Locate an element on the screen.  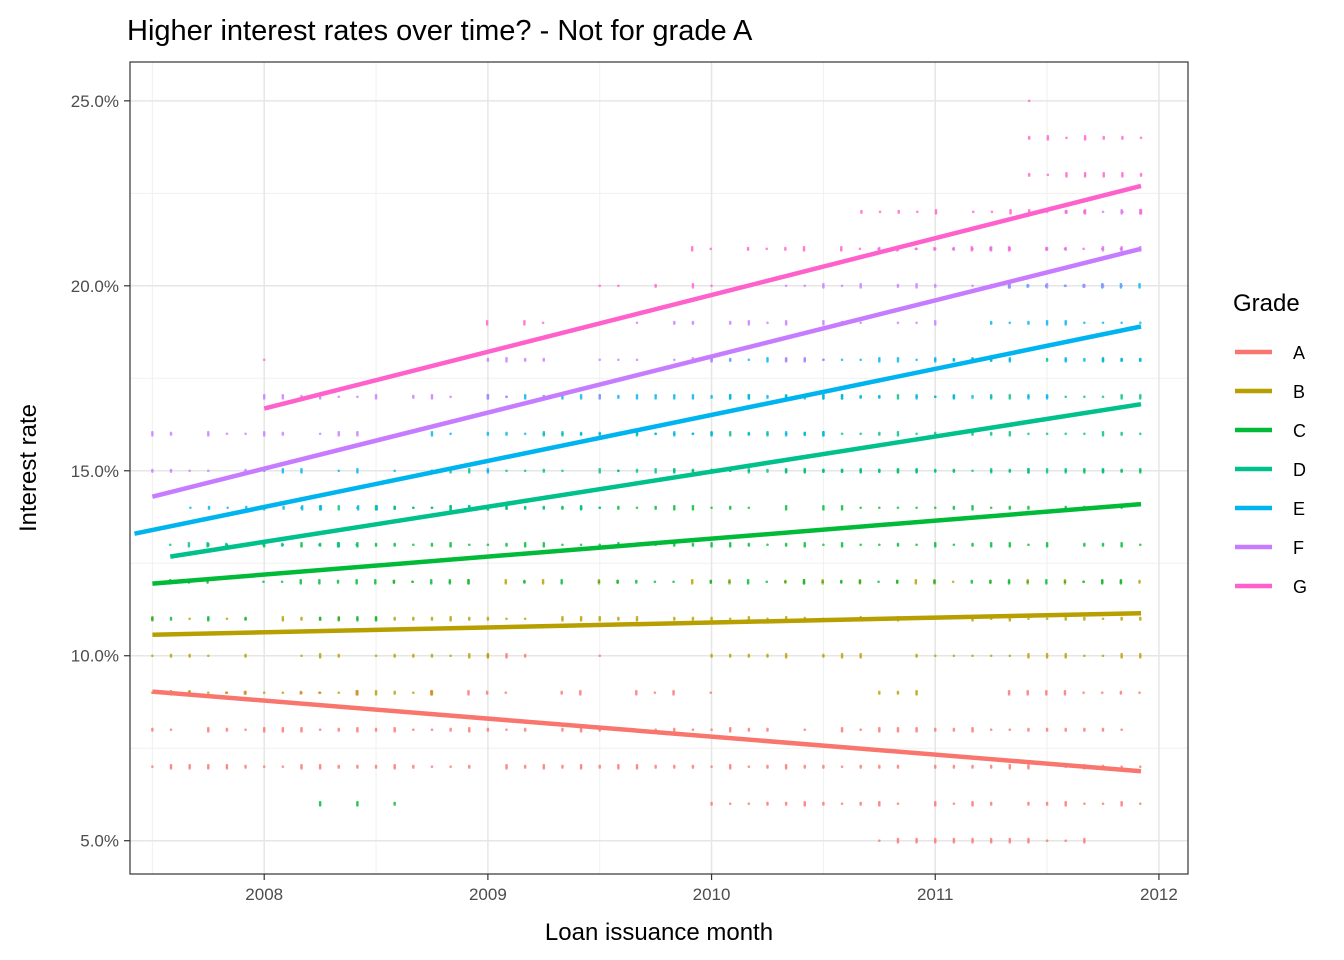
trend-line-d is located at coordinates (655, 480).